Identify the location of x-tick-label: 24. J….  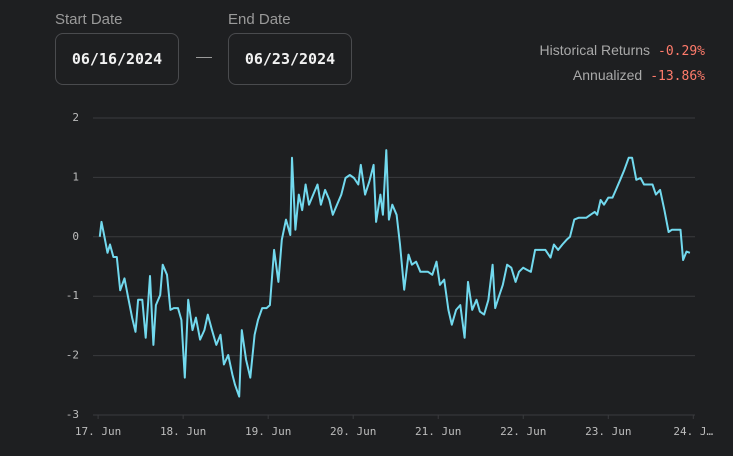
(693, 431).